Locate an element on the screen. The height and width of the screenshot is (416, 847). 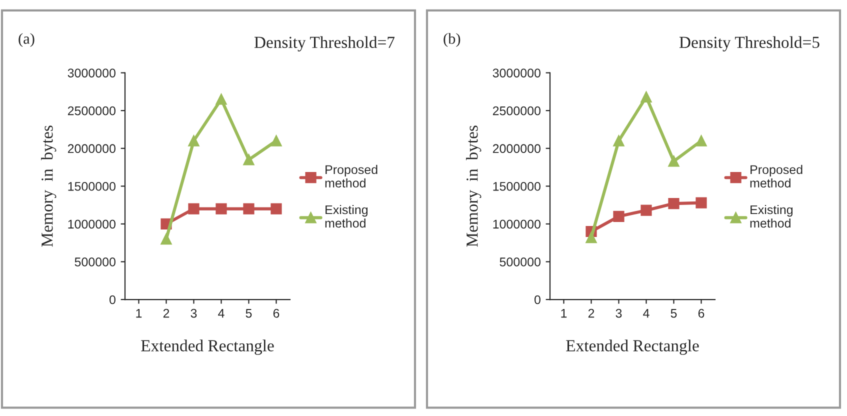
text: (a) is located at coordinates (26, 40).